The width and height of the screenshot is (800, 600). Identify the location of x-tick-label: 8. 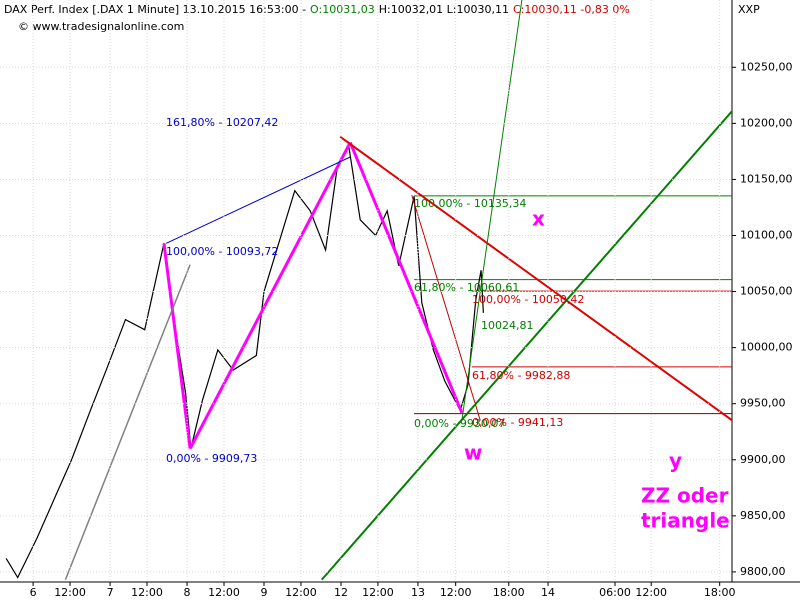
(187, 592).